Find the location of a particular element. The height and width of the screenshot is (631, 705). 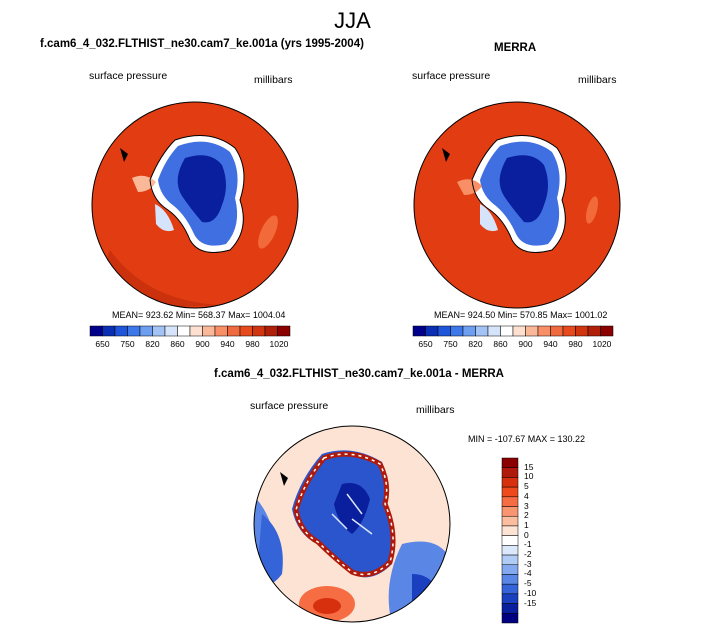

panel-1-variable-label: surface pressure is located at coordinates (128, 76).